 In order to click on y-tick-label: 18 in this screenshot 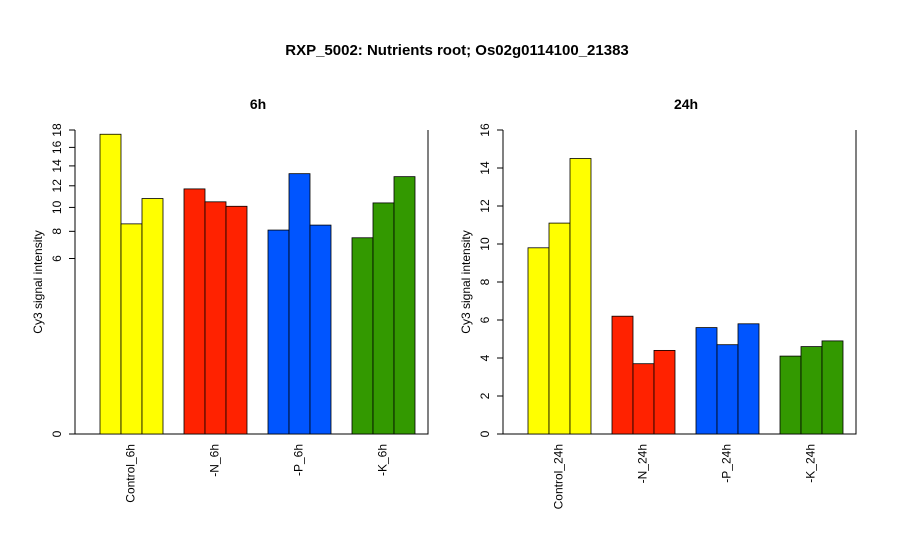, I will do `click(57, 130)`.